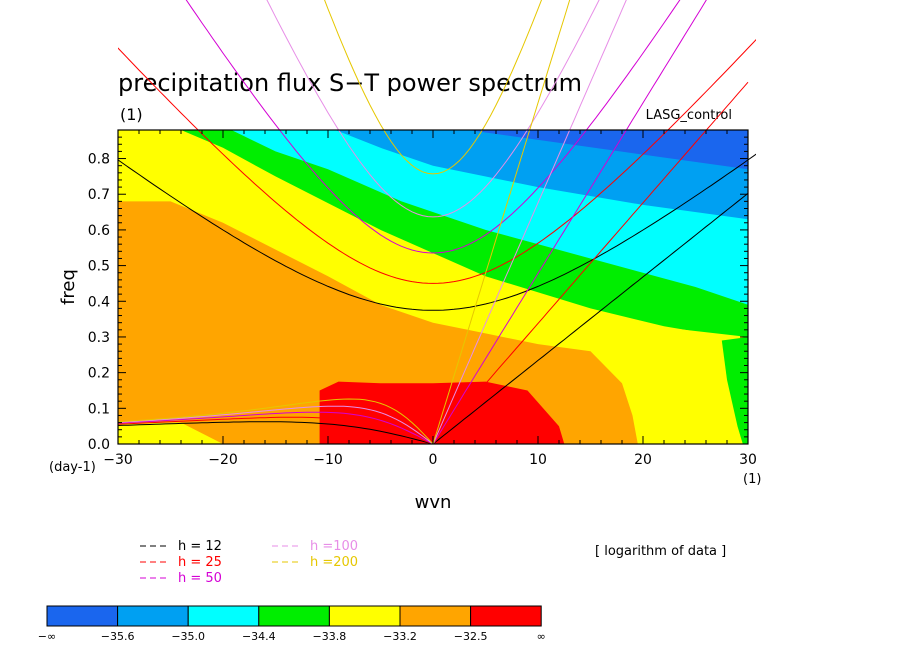  Describe the element at coordinates (118, 460) in the screenshot. I see `x-tick-label: −30` at that location.